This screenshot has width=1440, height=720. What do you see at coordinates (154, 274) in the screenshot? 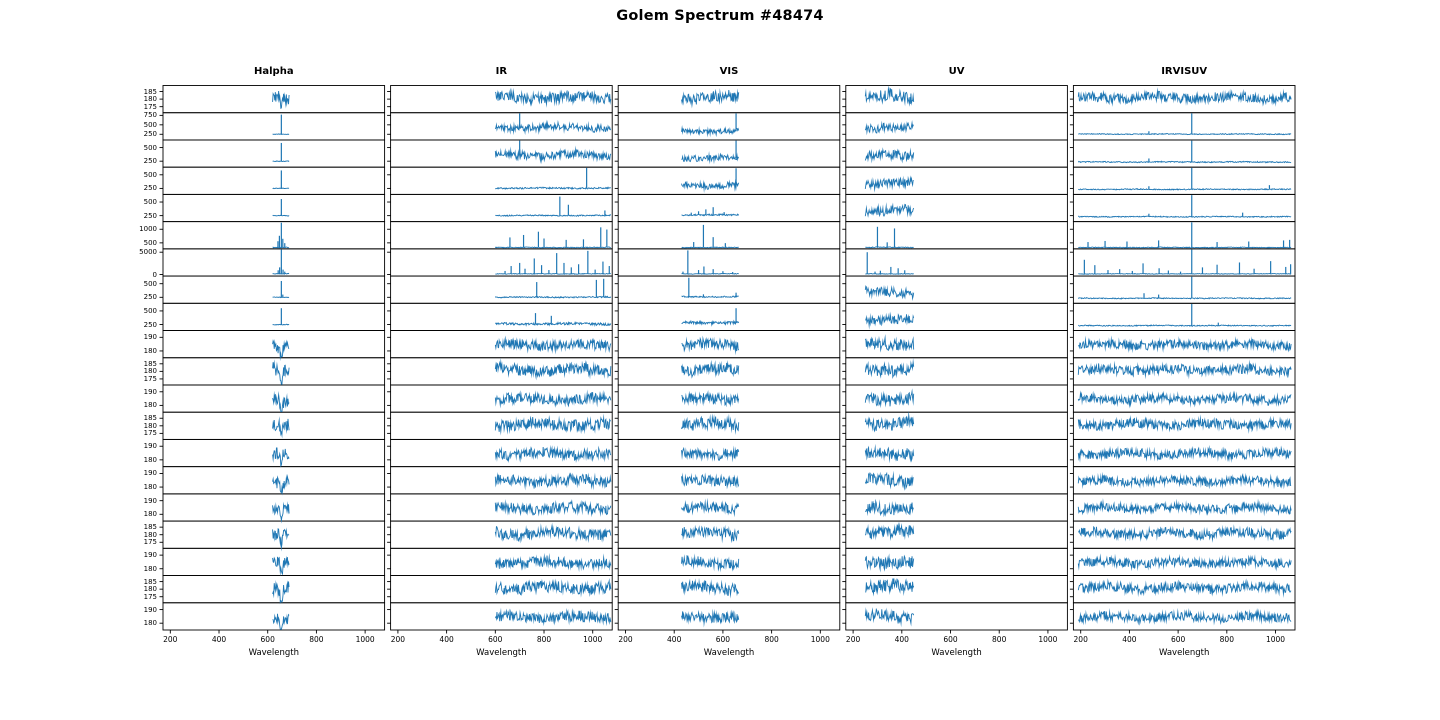
I see `y-tick-label: 0` at bounding box center [154, 274].